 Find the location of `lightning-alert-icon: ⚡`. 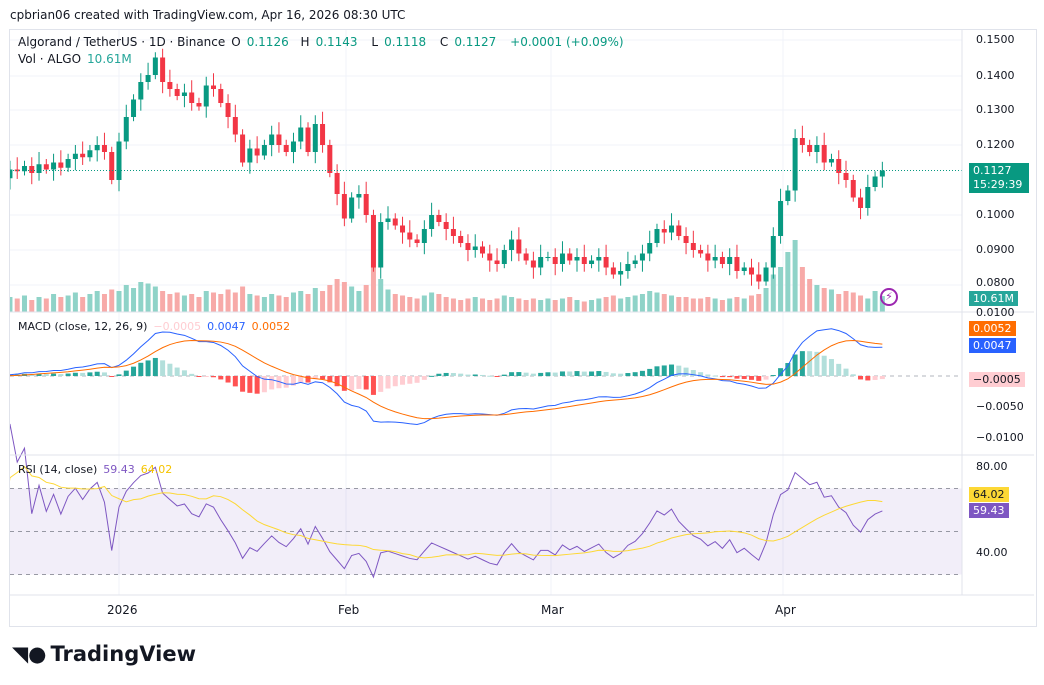

lightning-alert-icon: ⚡ is located at coordinates (889, 297).